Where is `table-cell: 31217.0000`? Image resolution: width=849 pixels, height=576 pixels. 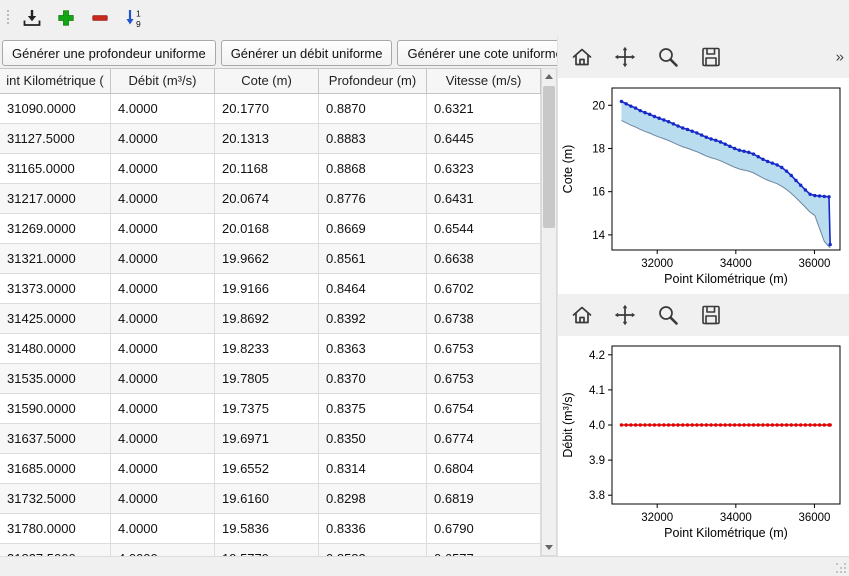 table-cell: 31217.0000 is located at coordinates (55, 199).